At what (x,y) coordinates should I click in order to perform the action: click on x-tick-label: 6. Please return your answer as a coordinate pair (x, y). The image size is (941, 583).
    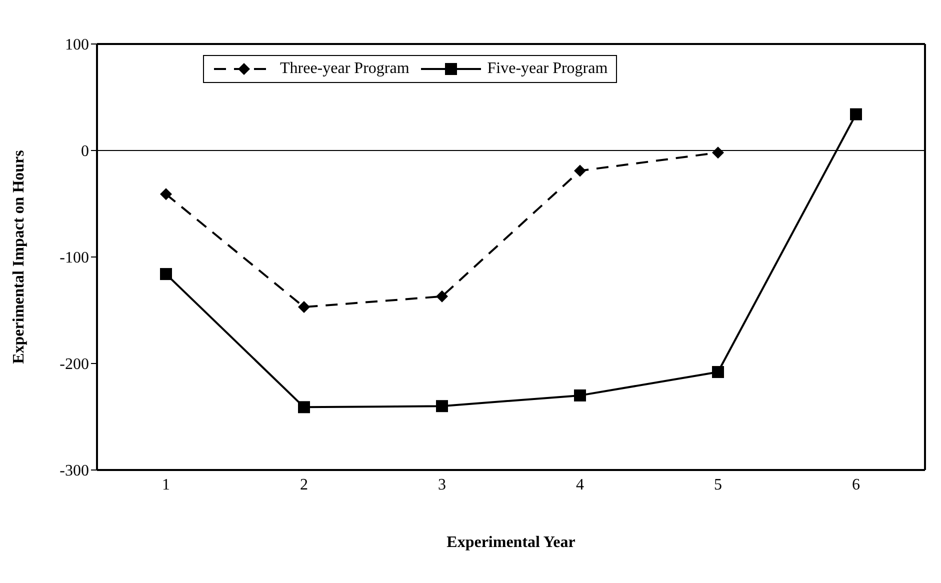
    Looking at the image, I should click on (856, 485).